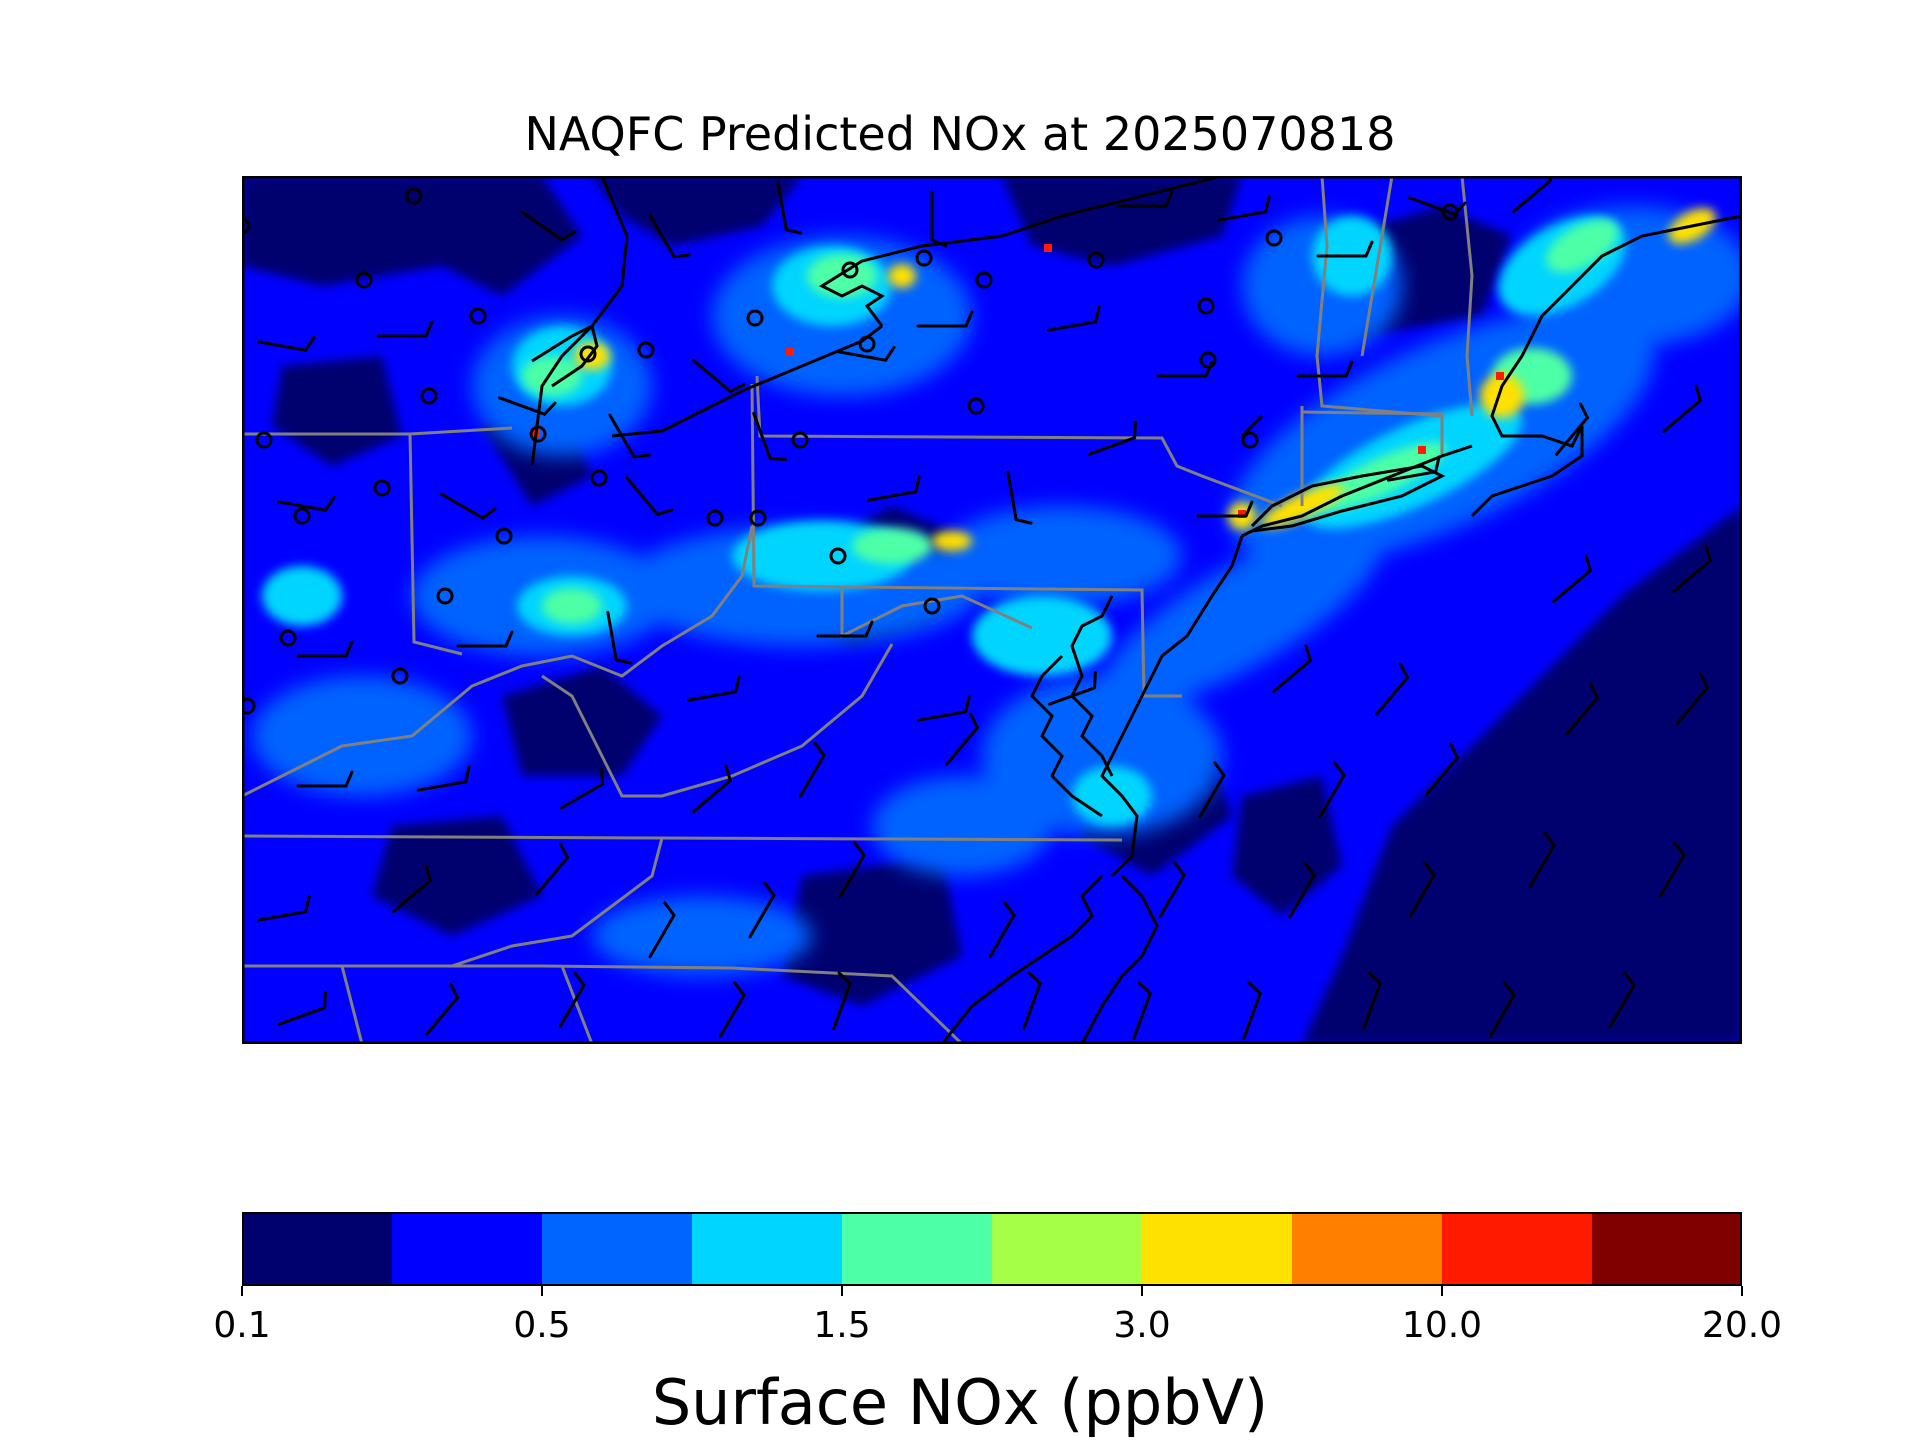 Image resolution: width=1920 pixels, height=1440 pixels. I want to click on colorbar-frame, so click(992, 1249).